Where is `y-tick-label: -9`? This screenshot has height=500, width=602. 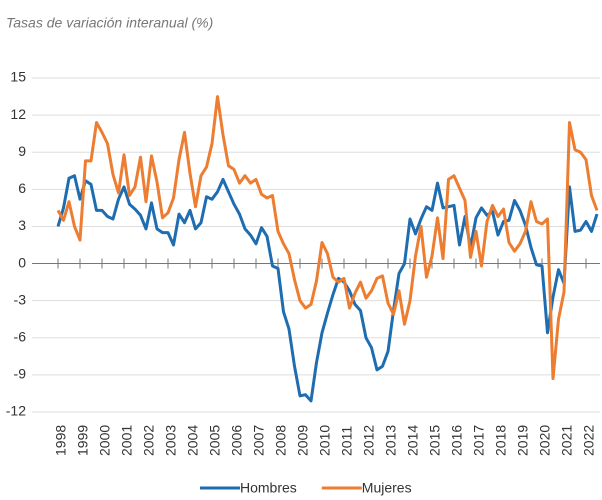
y-tick-label: -9 is located at coordinates (20, 374).